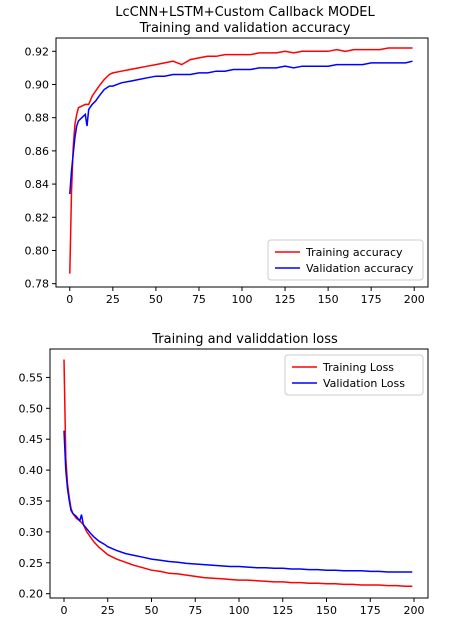 The width and height of the screenshot is (453, 632). I want to click on accuracy-y-tick-label: 0.80, so click(37, 250).